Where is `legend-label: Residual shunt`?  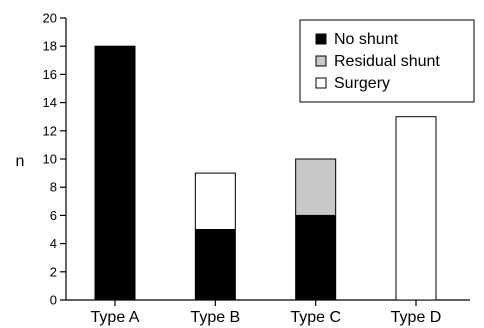
legend-label: Residual shunt is located at coordinates (387, 61).